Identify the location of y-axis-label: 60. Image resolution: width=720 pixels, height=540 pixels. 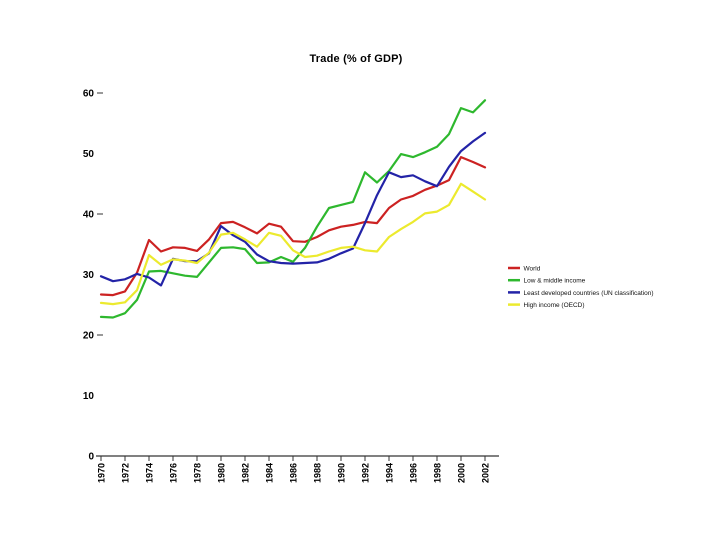
(89, 94).